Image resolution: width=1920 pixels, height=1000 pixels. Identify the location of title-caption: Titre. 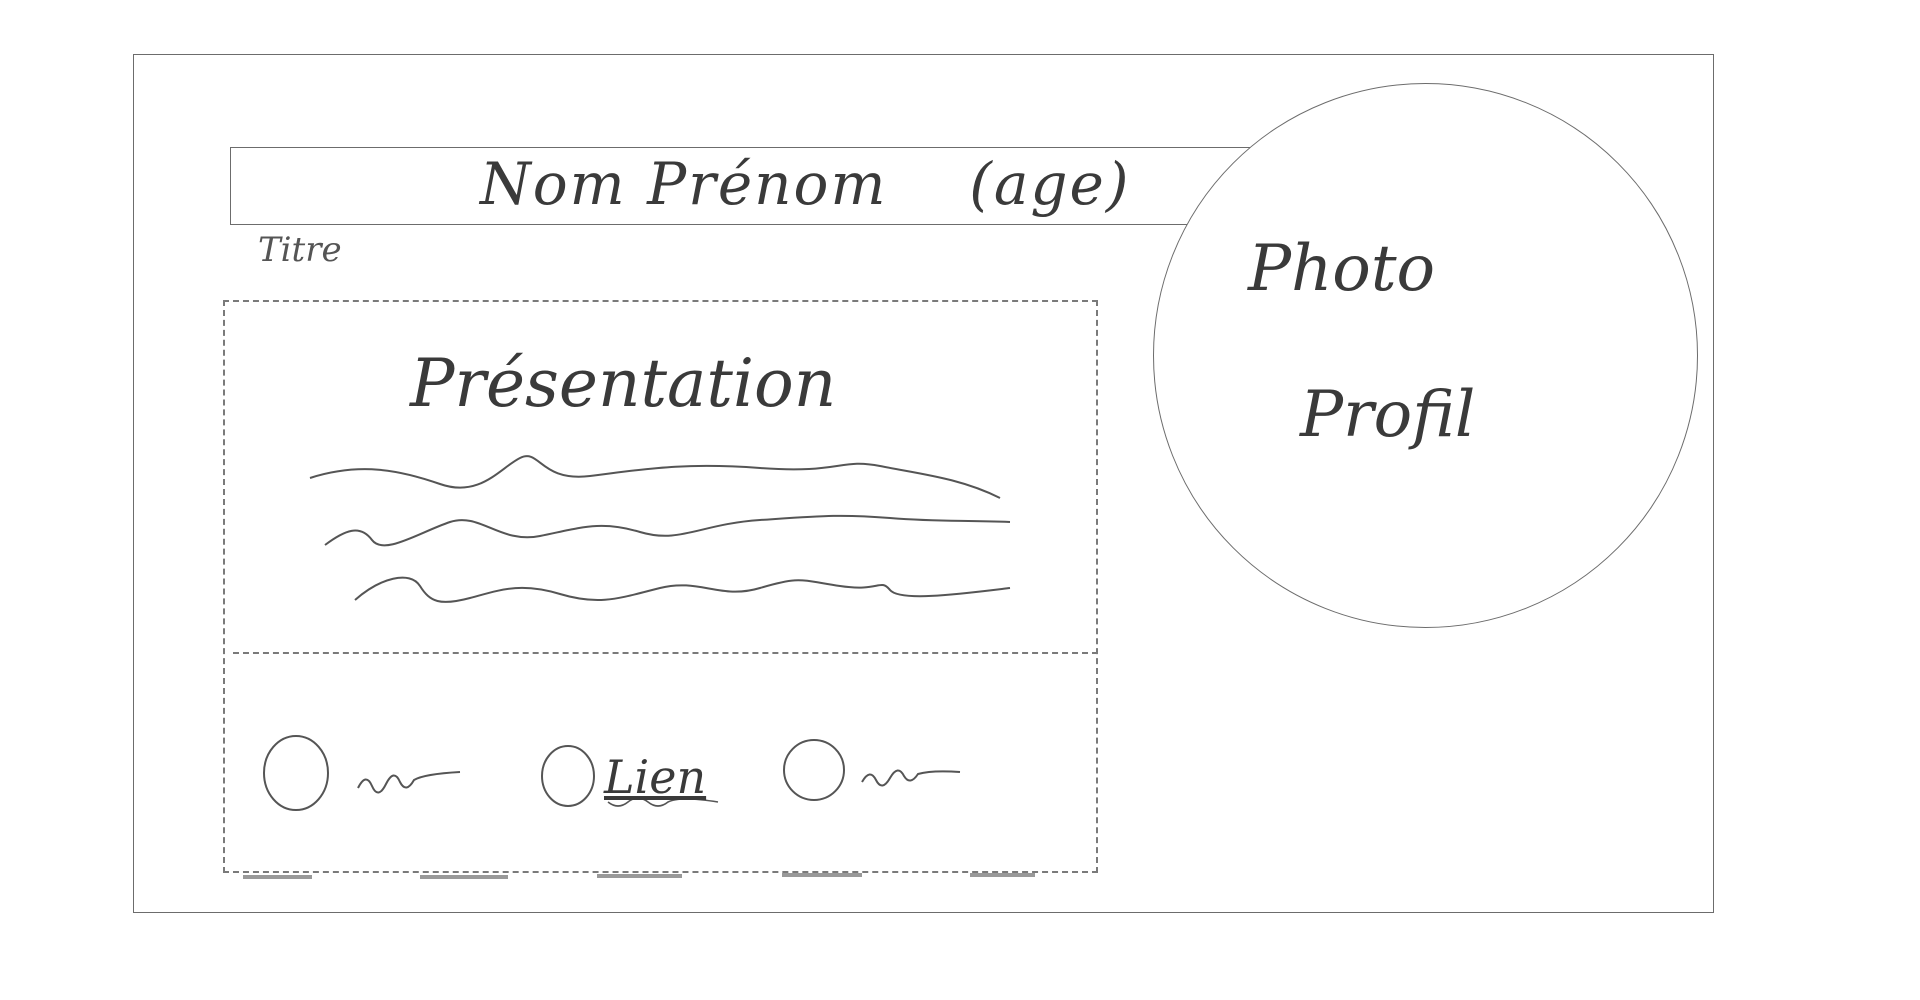
(300, 250).